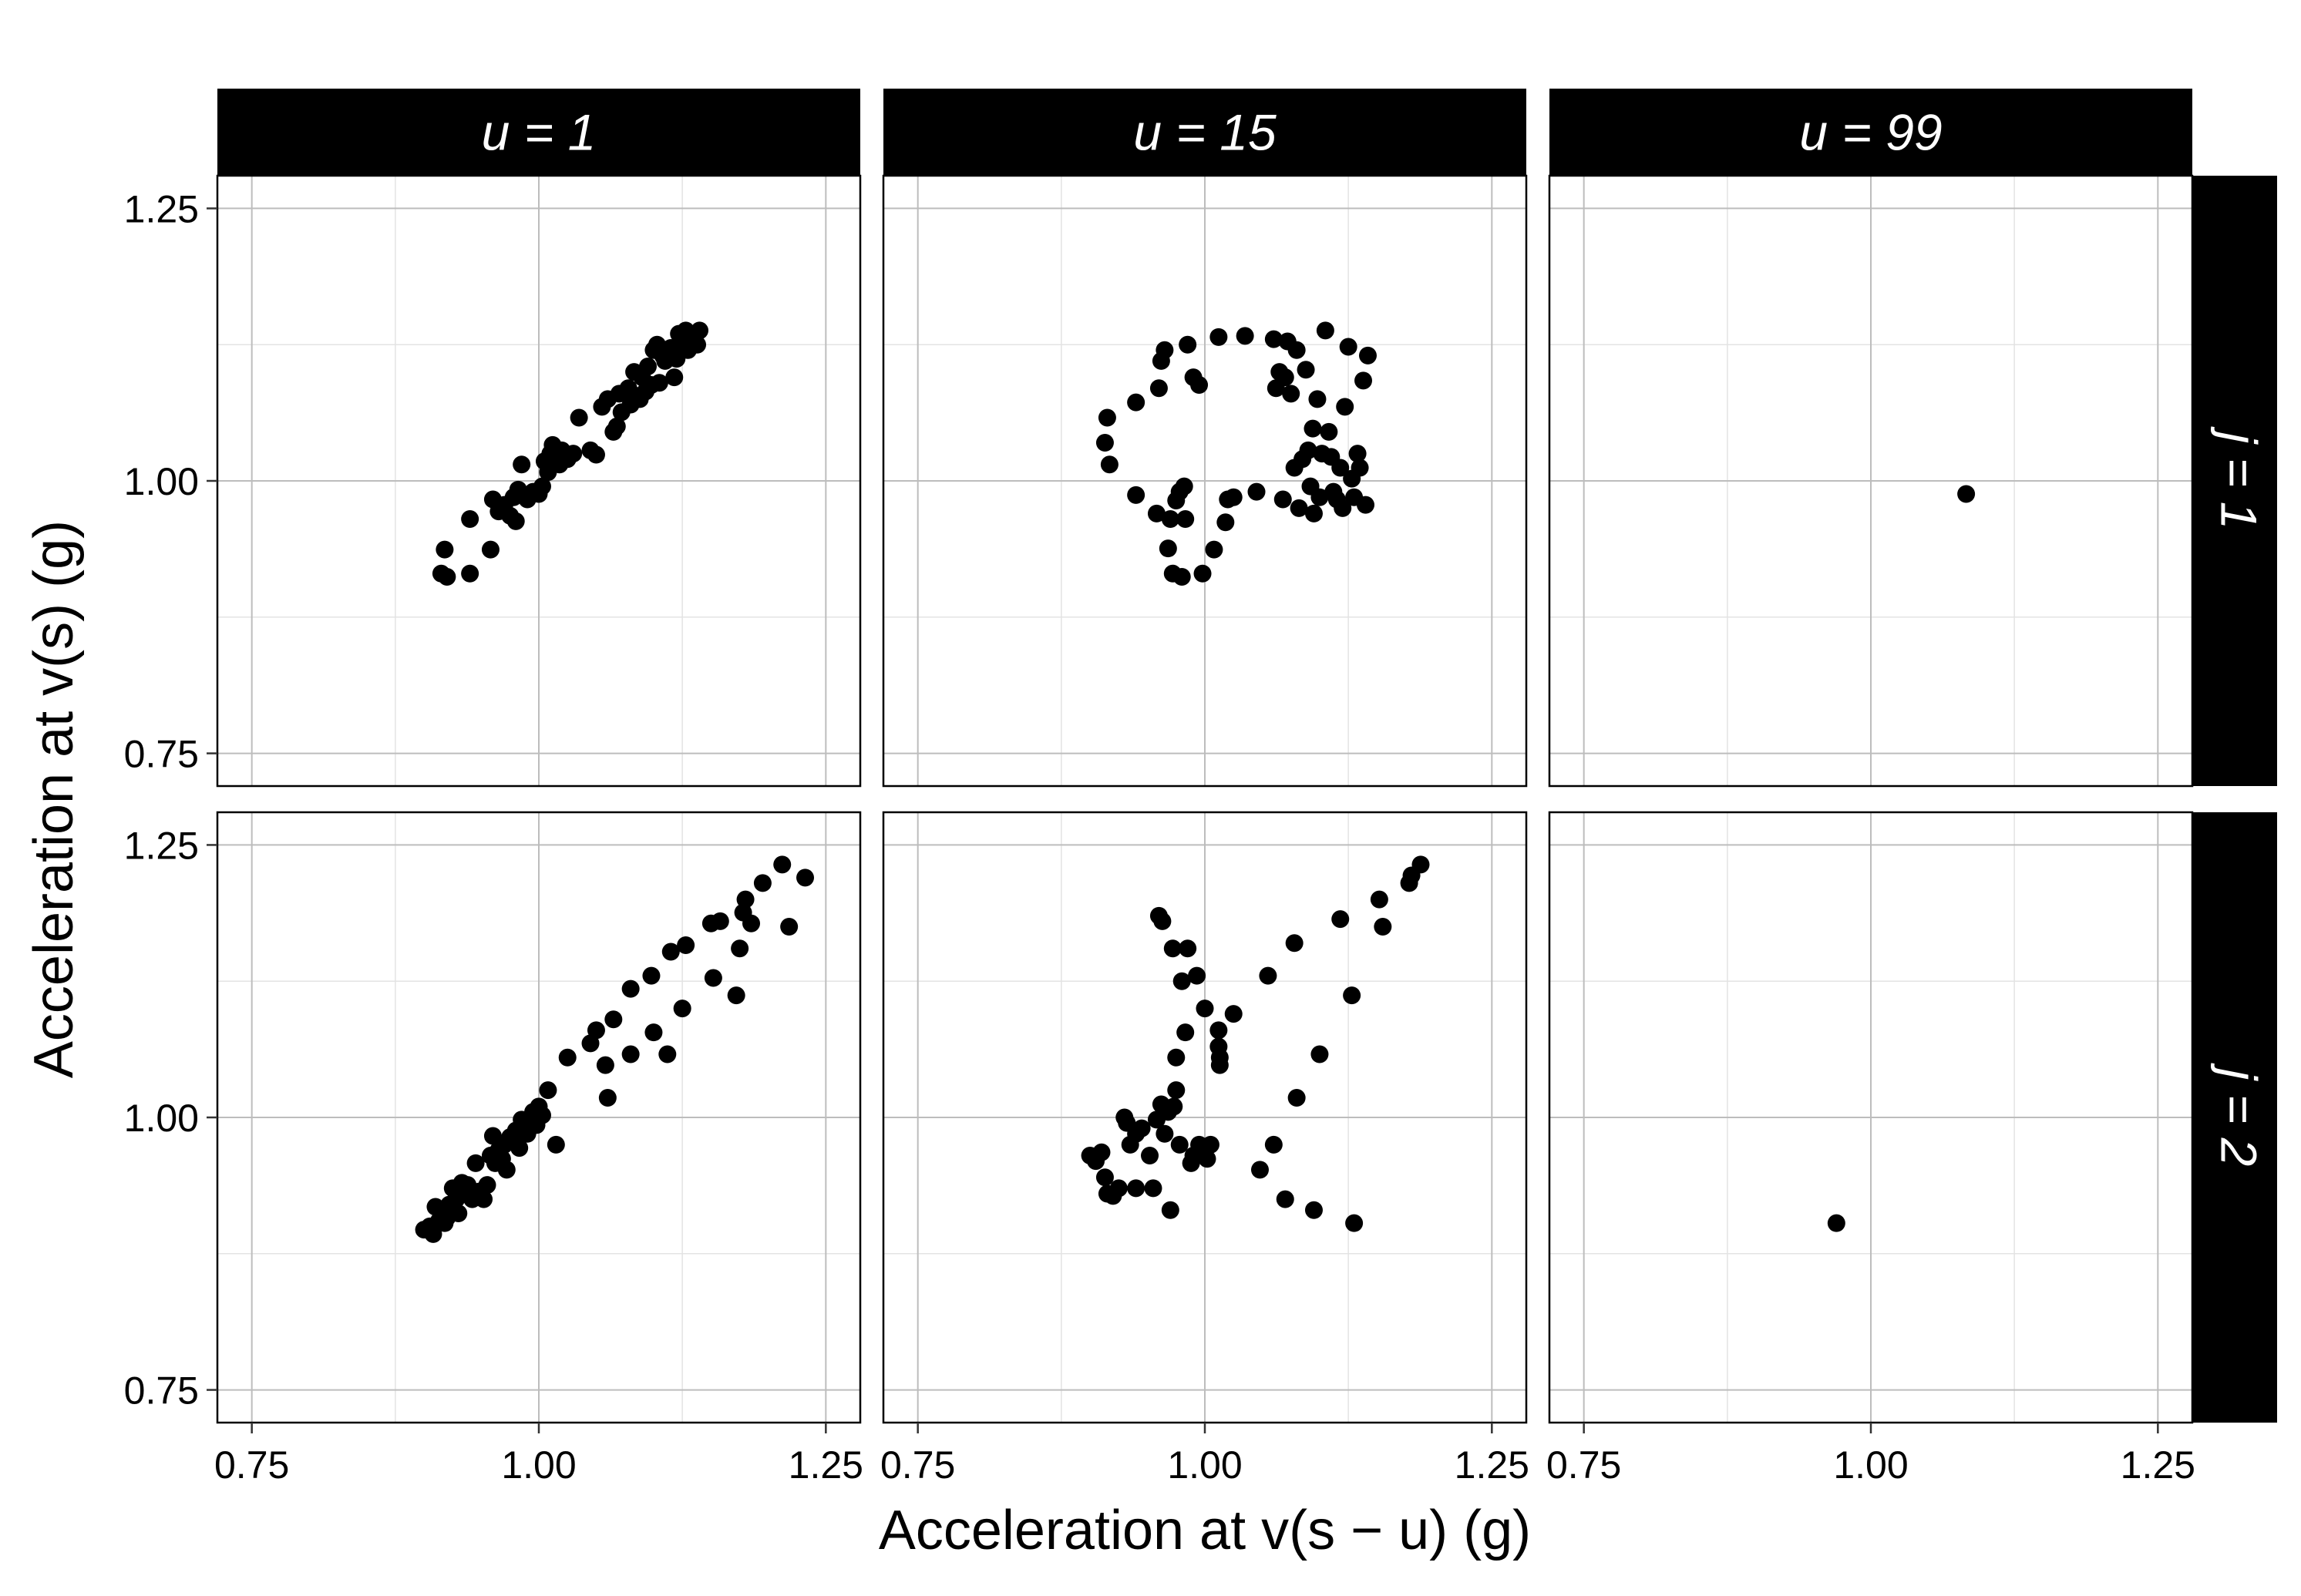 Image resolution: width=2301 pixels, height=1596 pixels. Describe the element at coordinates (2239, 478) in the screenshot. I see `row-strip-label: j = 1` at that location.